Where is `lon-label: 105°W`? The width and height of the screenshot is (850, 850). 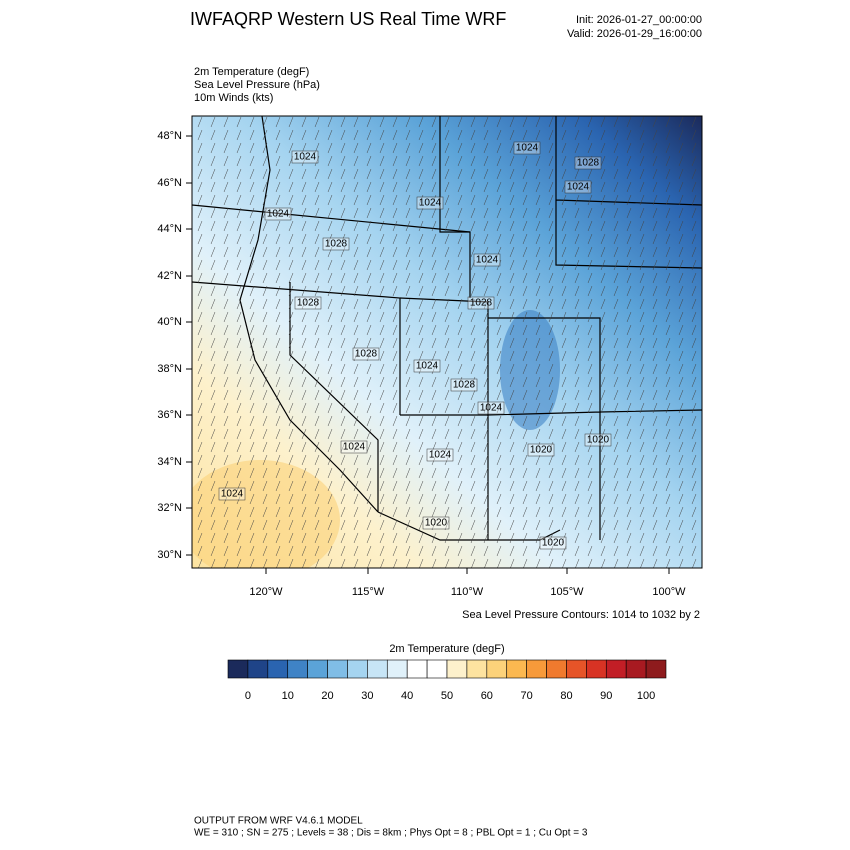
lon-label: 105°W is located at coordinates (567, 592).